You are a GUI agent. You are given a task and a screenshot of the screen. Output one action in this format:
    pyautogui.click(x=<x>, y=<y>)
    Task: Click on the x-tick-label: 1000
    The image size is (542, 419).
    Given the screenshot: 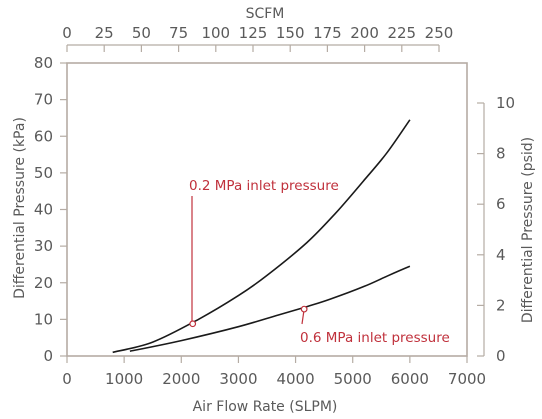 What is the action you would take?
    pyautogui.click(x=124, y=379)
    